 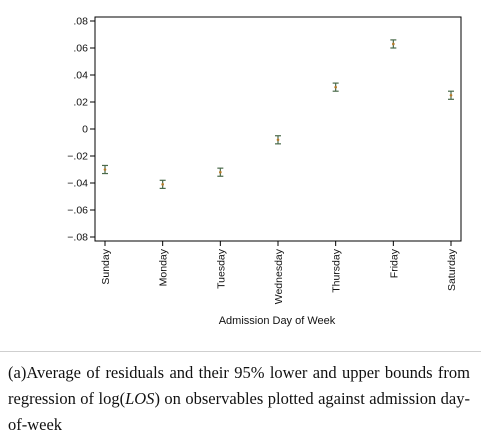 What do you see at coordinates (80, 22) in the screenshot?
I see `y-tick-label-8: .08` at bounding box center [80, 22].